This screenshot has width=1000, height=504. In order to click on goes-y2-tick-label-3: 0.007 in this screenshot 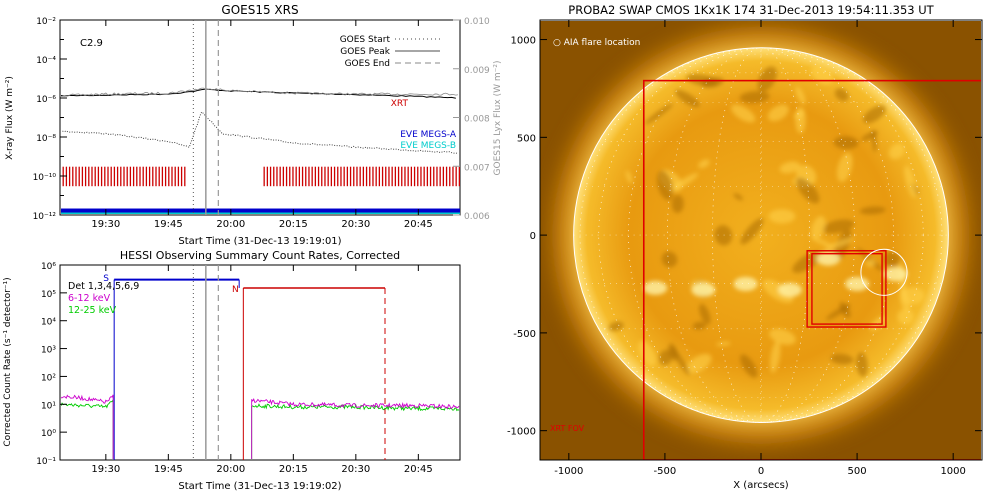, I will do `click(477, 168)`.